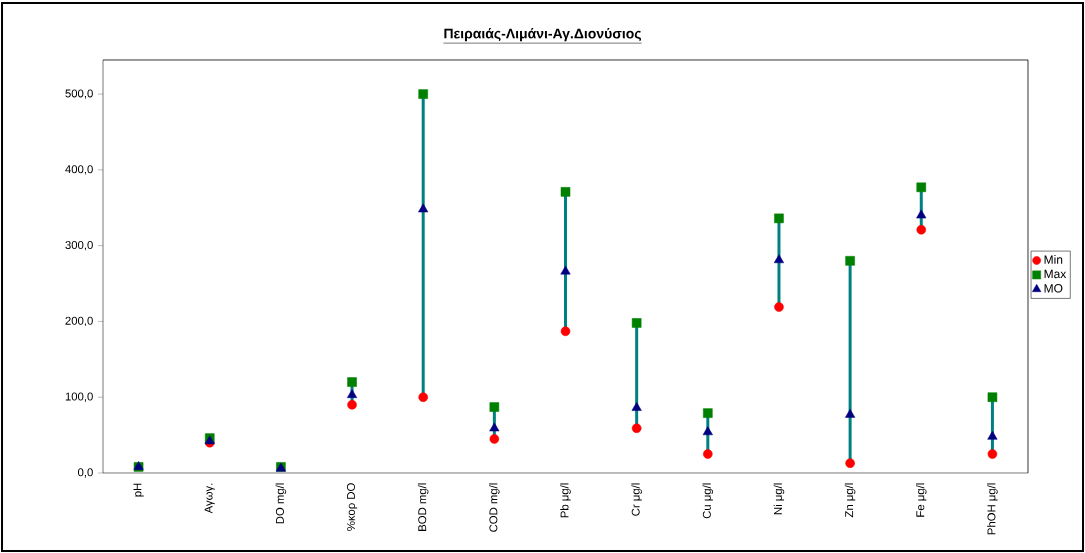  Describe the element at coordinates (992, 509) in the screenshot. I see `x-tick-label: PhOH μg/l` at that location.